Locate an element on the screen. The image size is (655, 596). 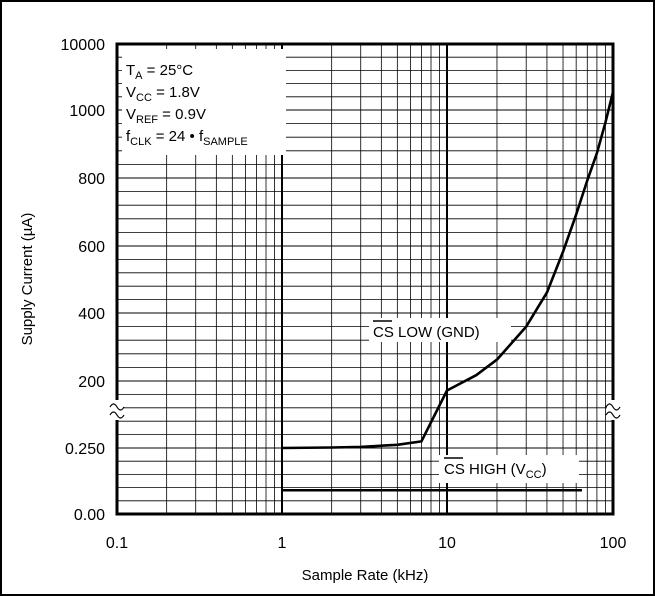
x-axis-title: Sample Rate (kHz) is located at coordinates (365, 575).